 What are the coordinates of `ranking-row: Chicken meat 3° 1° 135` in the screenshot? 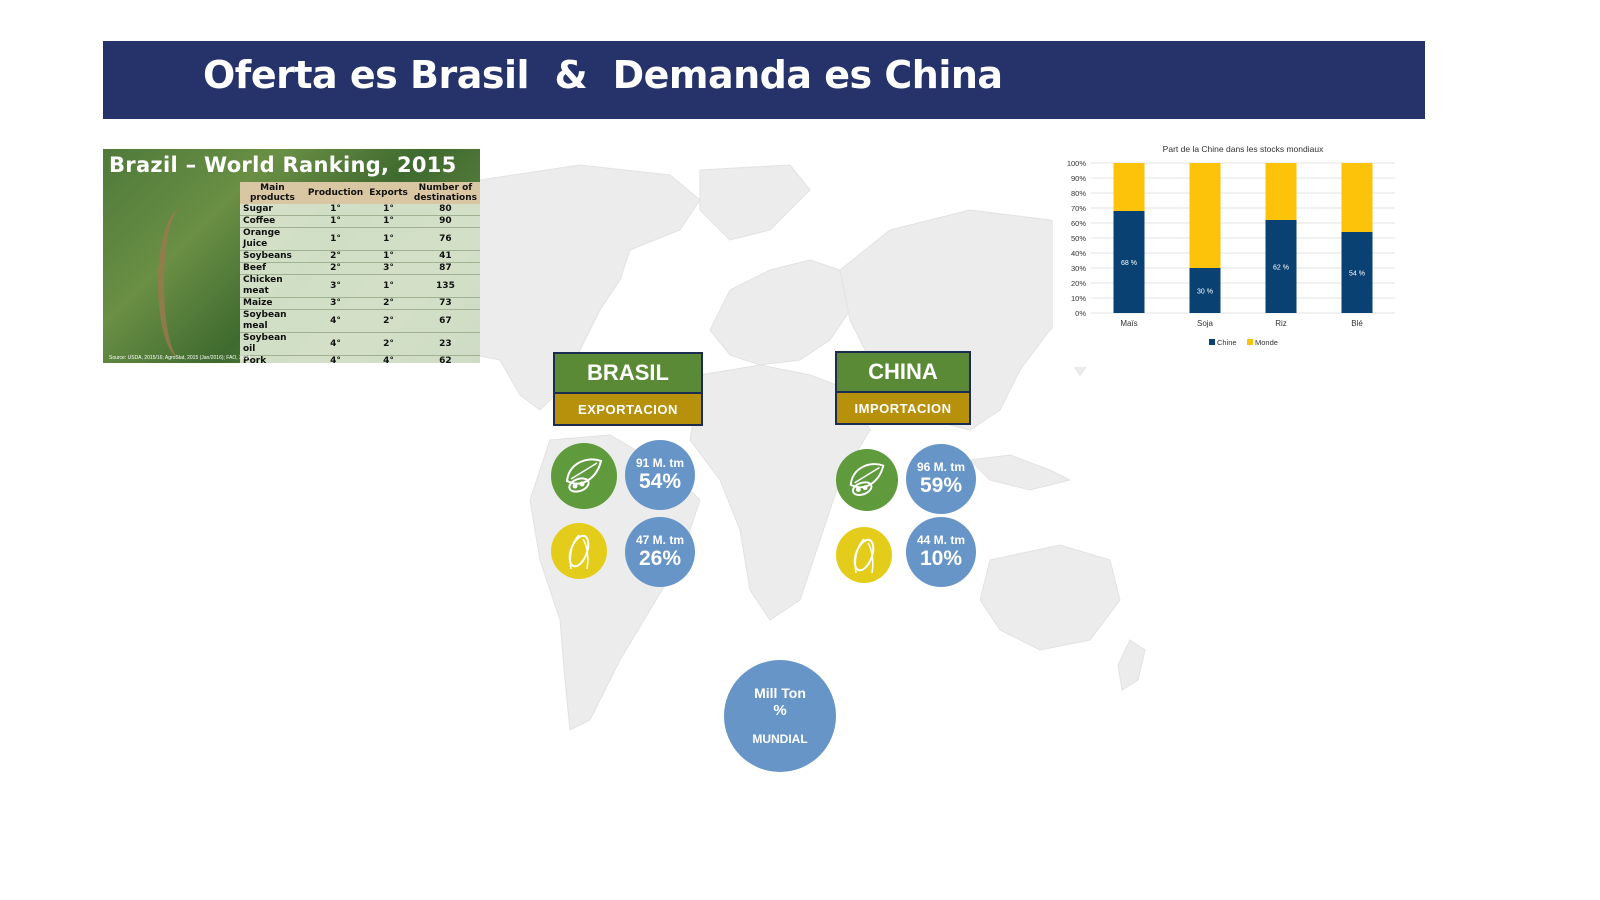 It's located at (360, 286).